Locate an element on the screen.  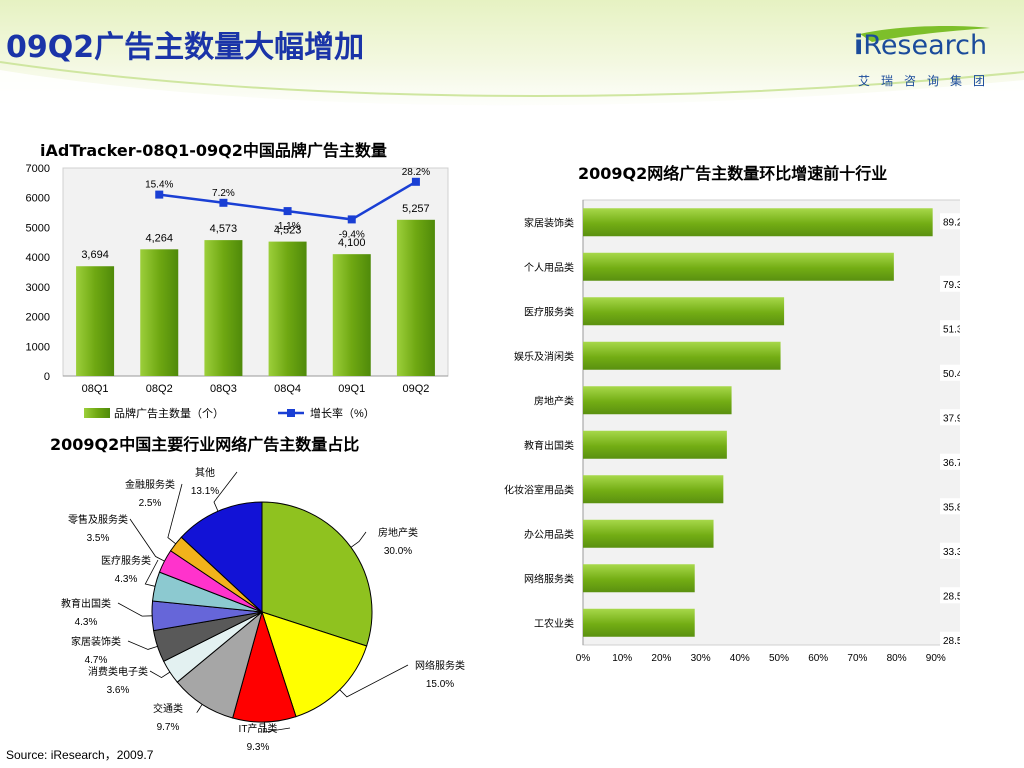
pie-slice-value: 30.0% is located at coordinates (398, 551).